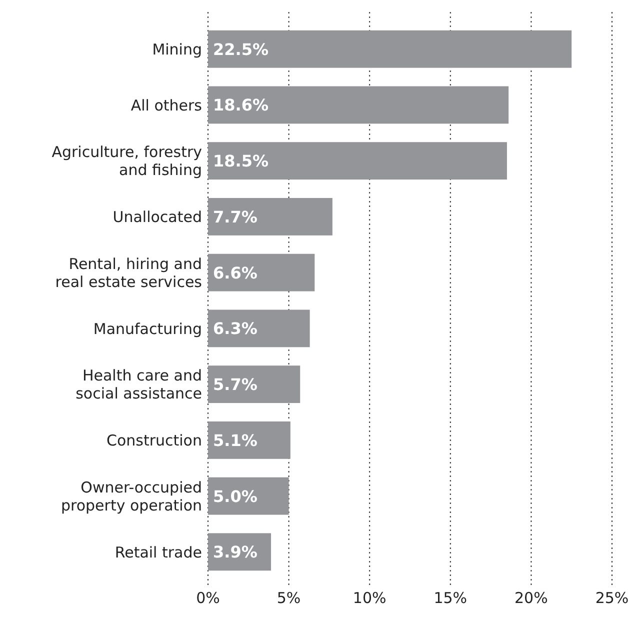 The image size is (642, 623). I want to click on data-label: 18.5%, so click(241, 161).